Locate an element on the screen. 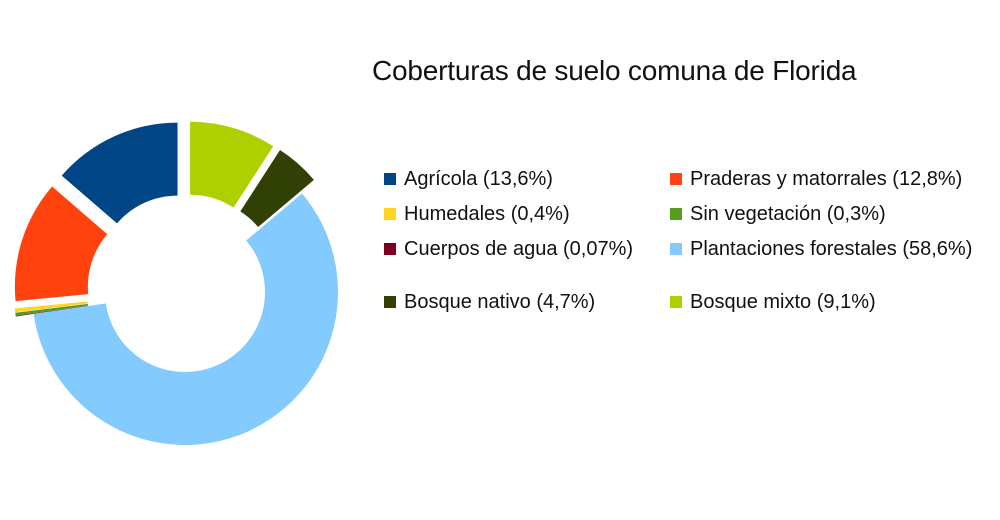 Image resolution: width=1000 pixels, height=520 pixels. legend-item: Humedales (0,4%) is located at coordinates (519, 214).